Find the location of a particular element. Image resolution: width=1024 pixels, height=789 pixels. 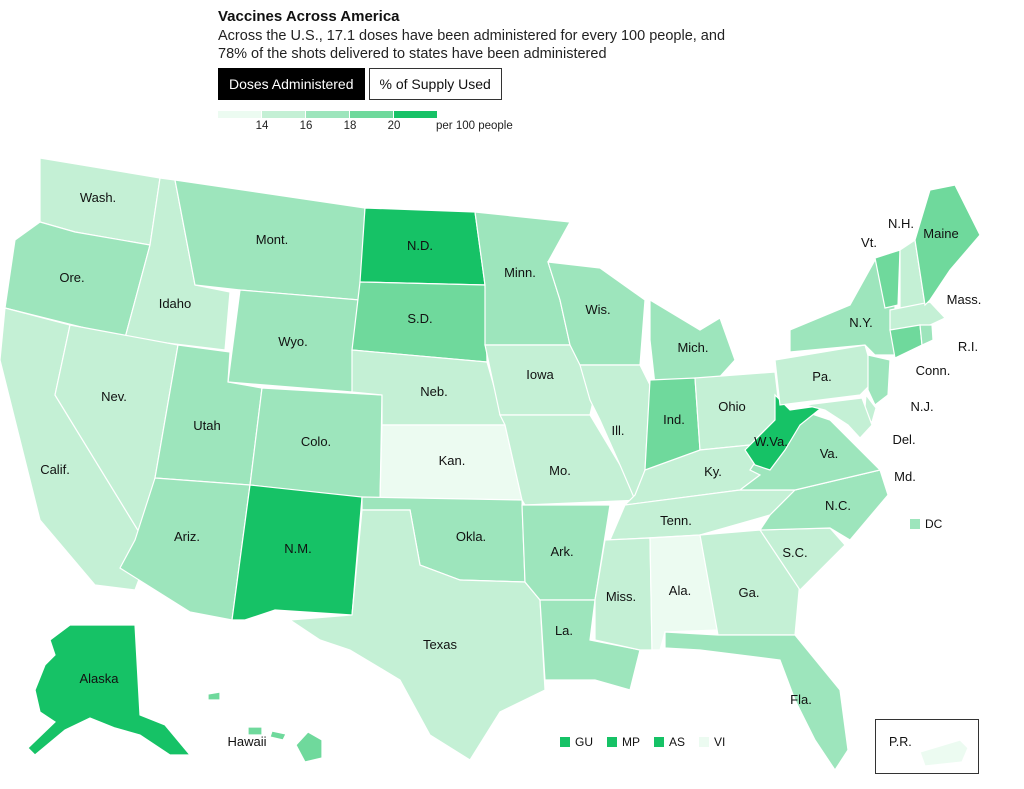

state-ak is located at coordinates (109, 690).